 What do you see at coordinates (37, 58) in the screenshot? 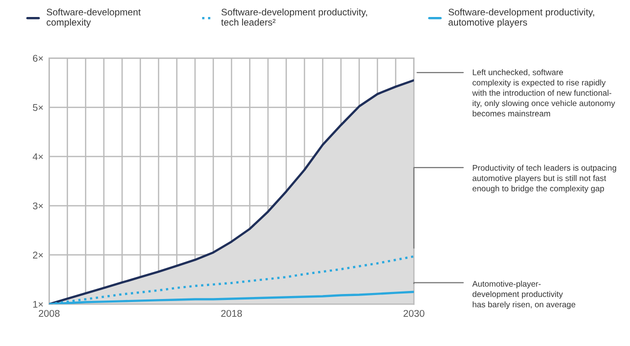
I see `y-tick-label: 6×` at bounding box center [37, 58].